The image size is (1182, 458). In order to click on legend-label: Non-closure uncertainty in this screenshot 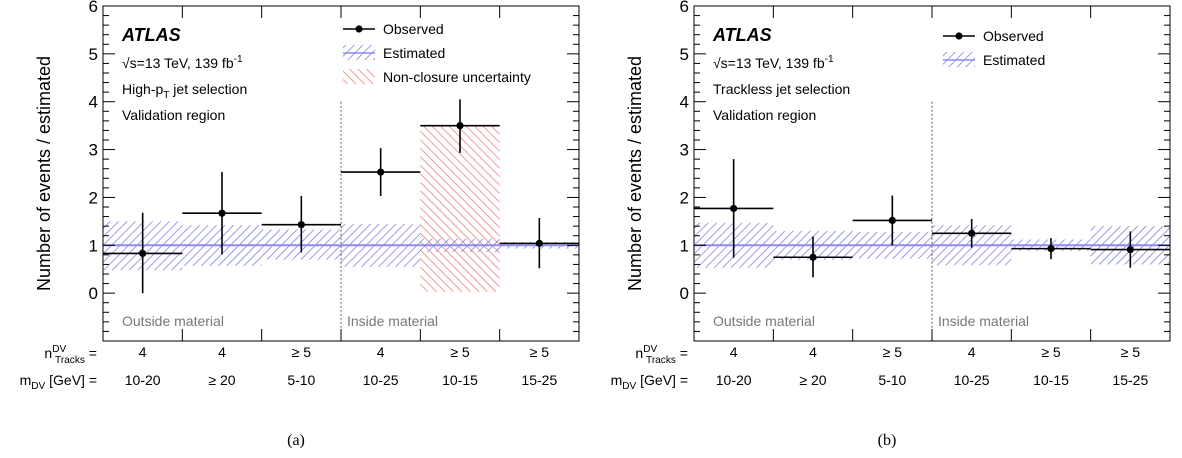, I will do `click(457, 77)`.